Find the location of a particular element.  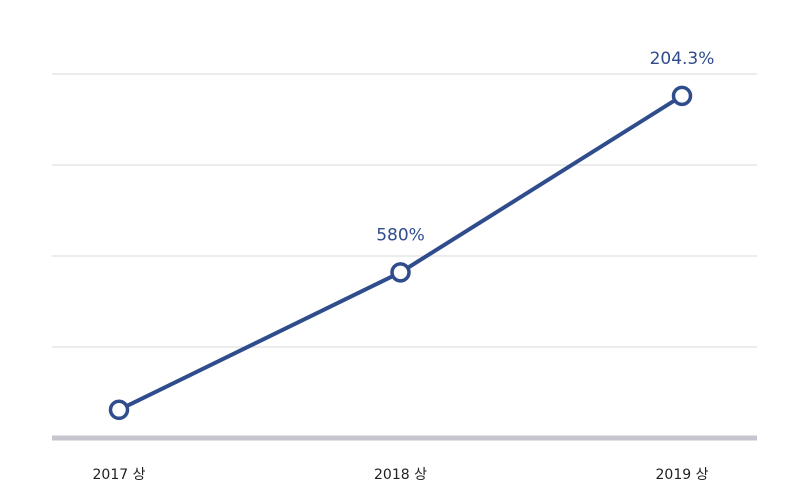

x-tick-label: 2018 상 is located at coordinates (400, 475).